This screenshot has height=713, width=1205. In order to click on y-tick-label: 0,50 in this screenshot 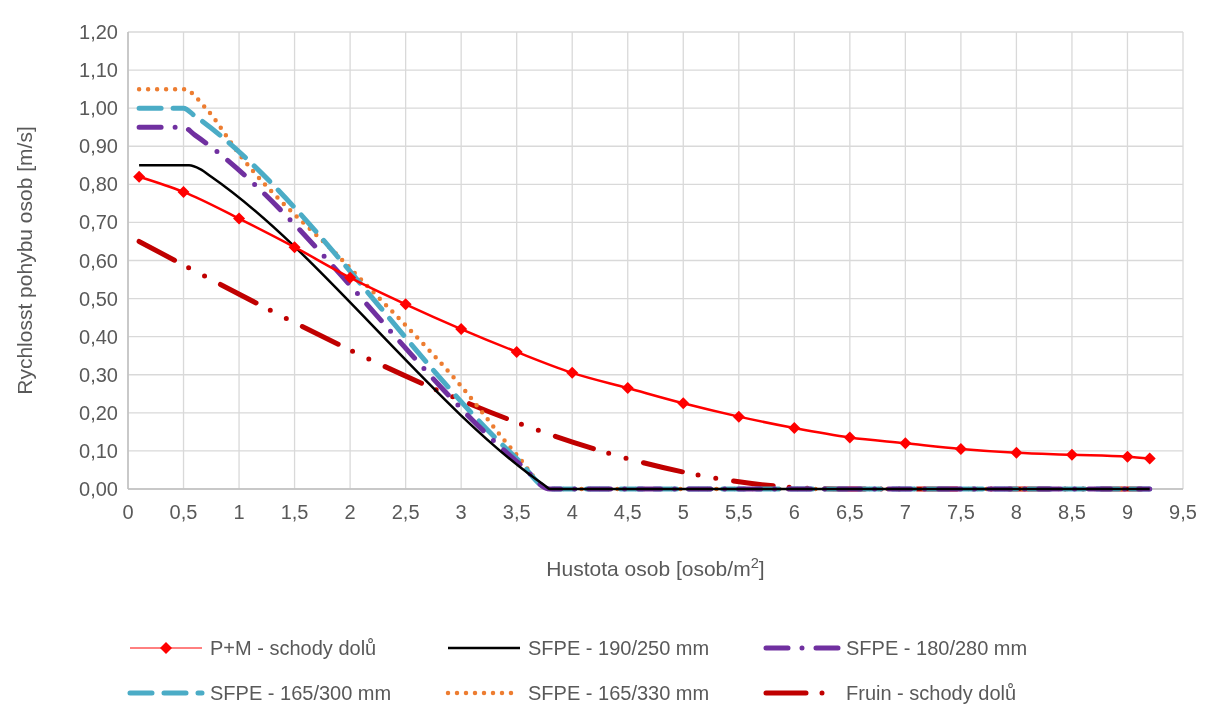, I will do `click(98, 298)`.